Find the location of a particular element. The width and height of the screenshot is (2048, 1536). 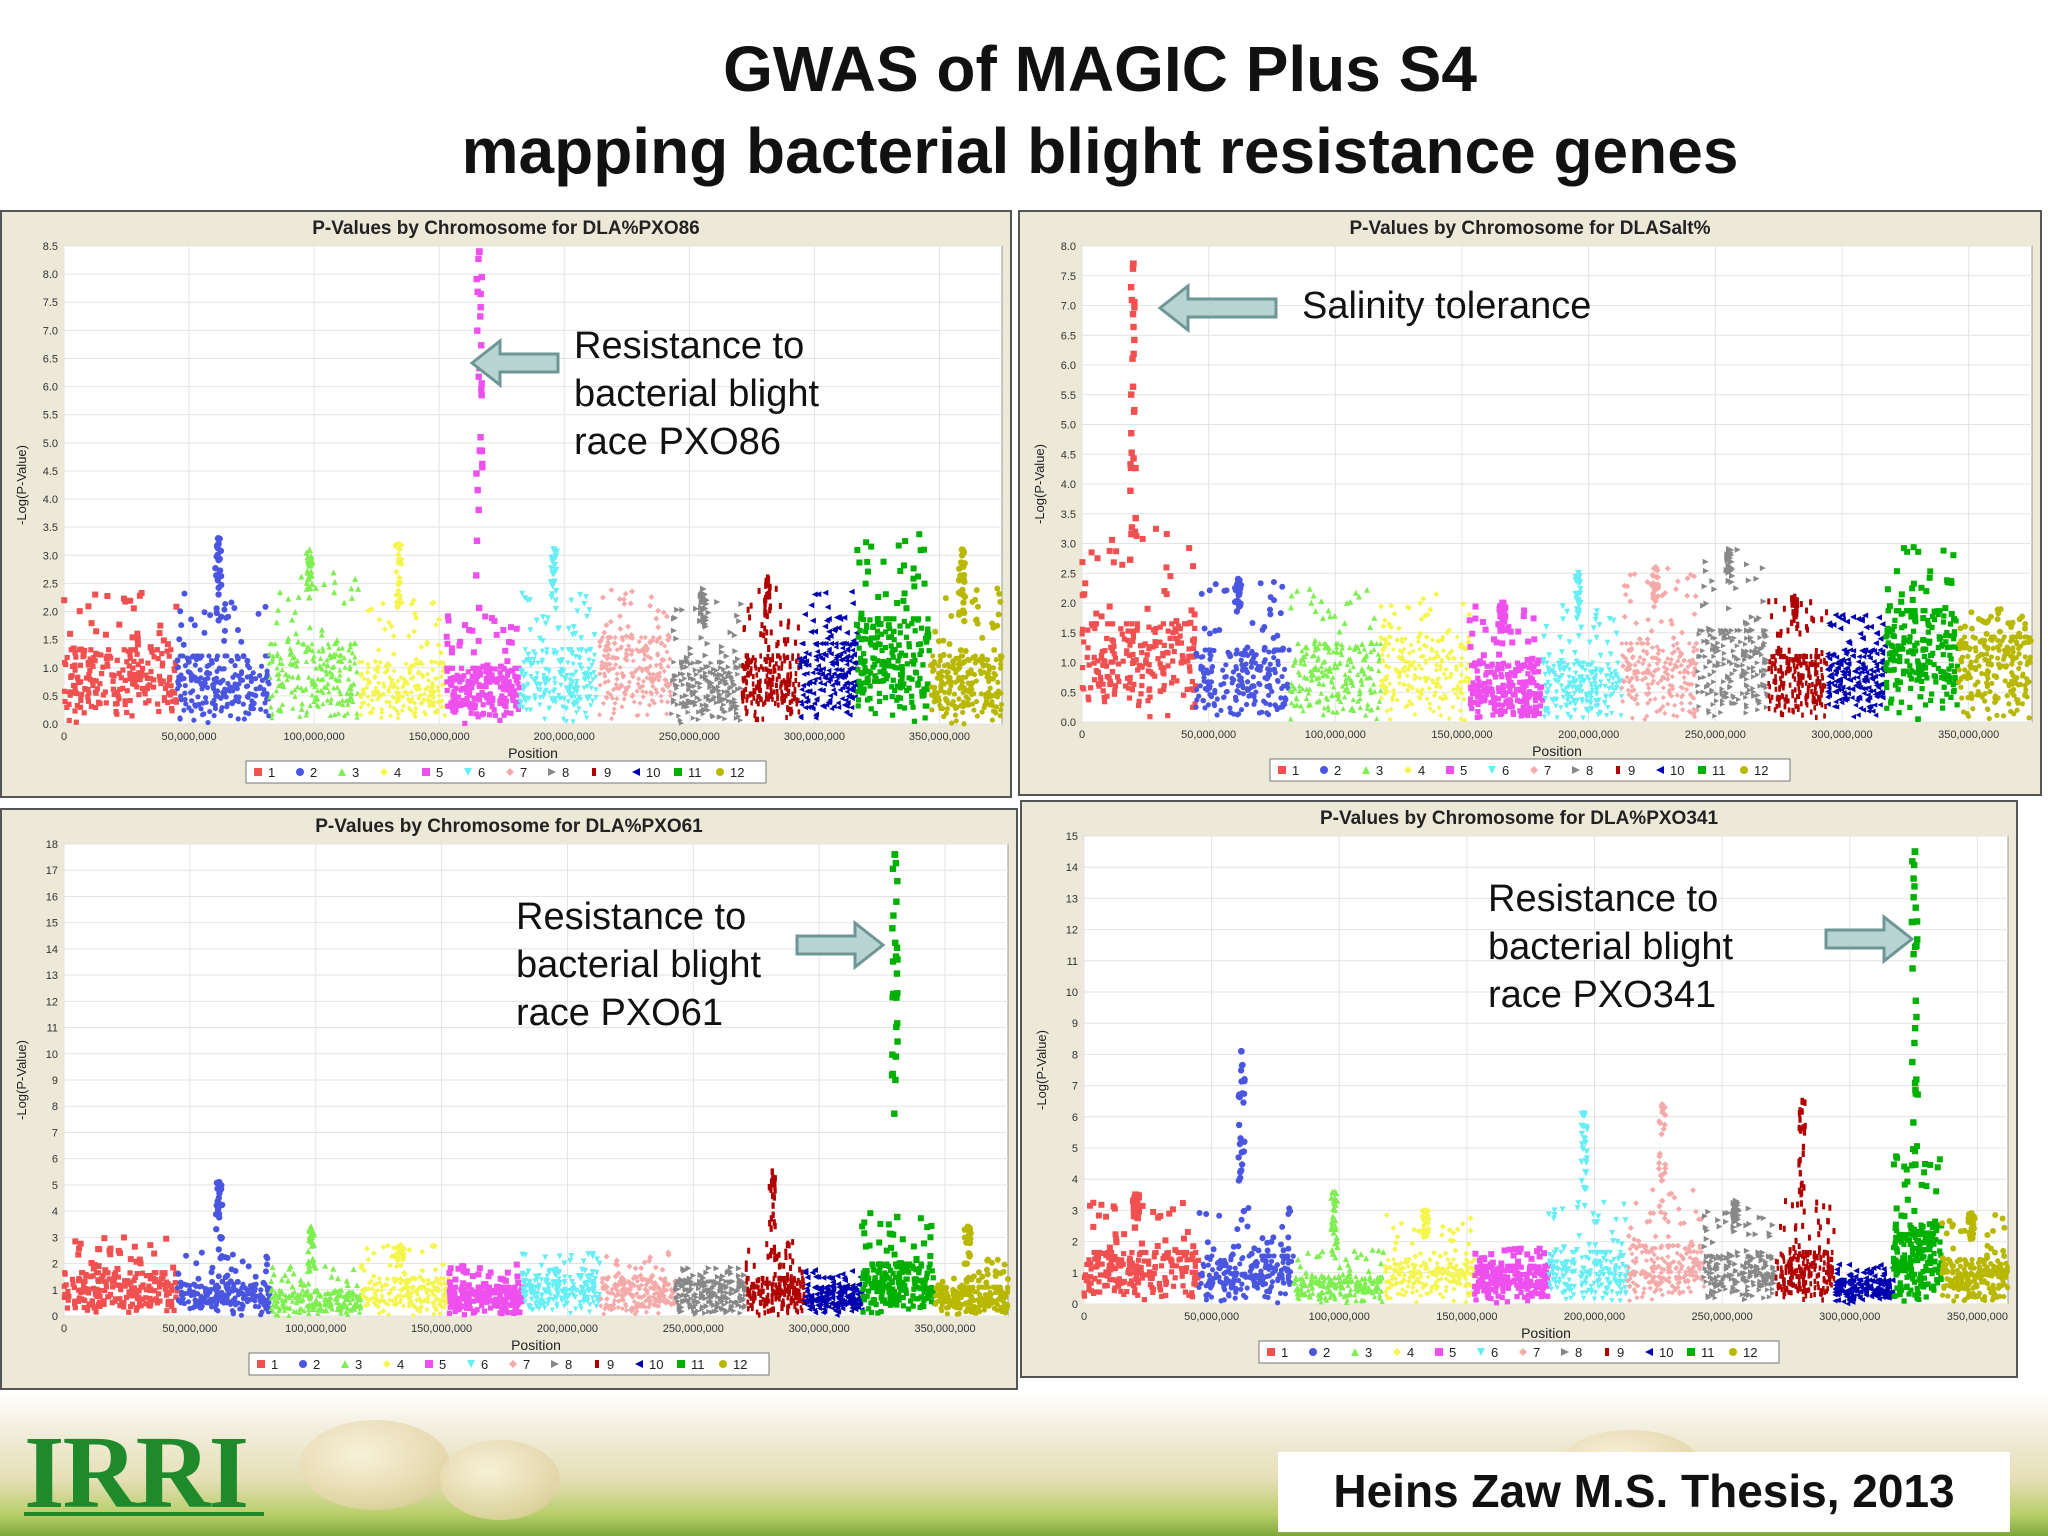

legend-marker is located at coordinates (384, 772).